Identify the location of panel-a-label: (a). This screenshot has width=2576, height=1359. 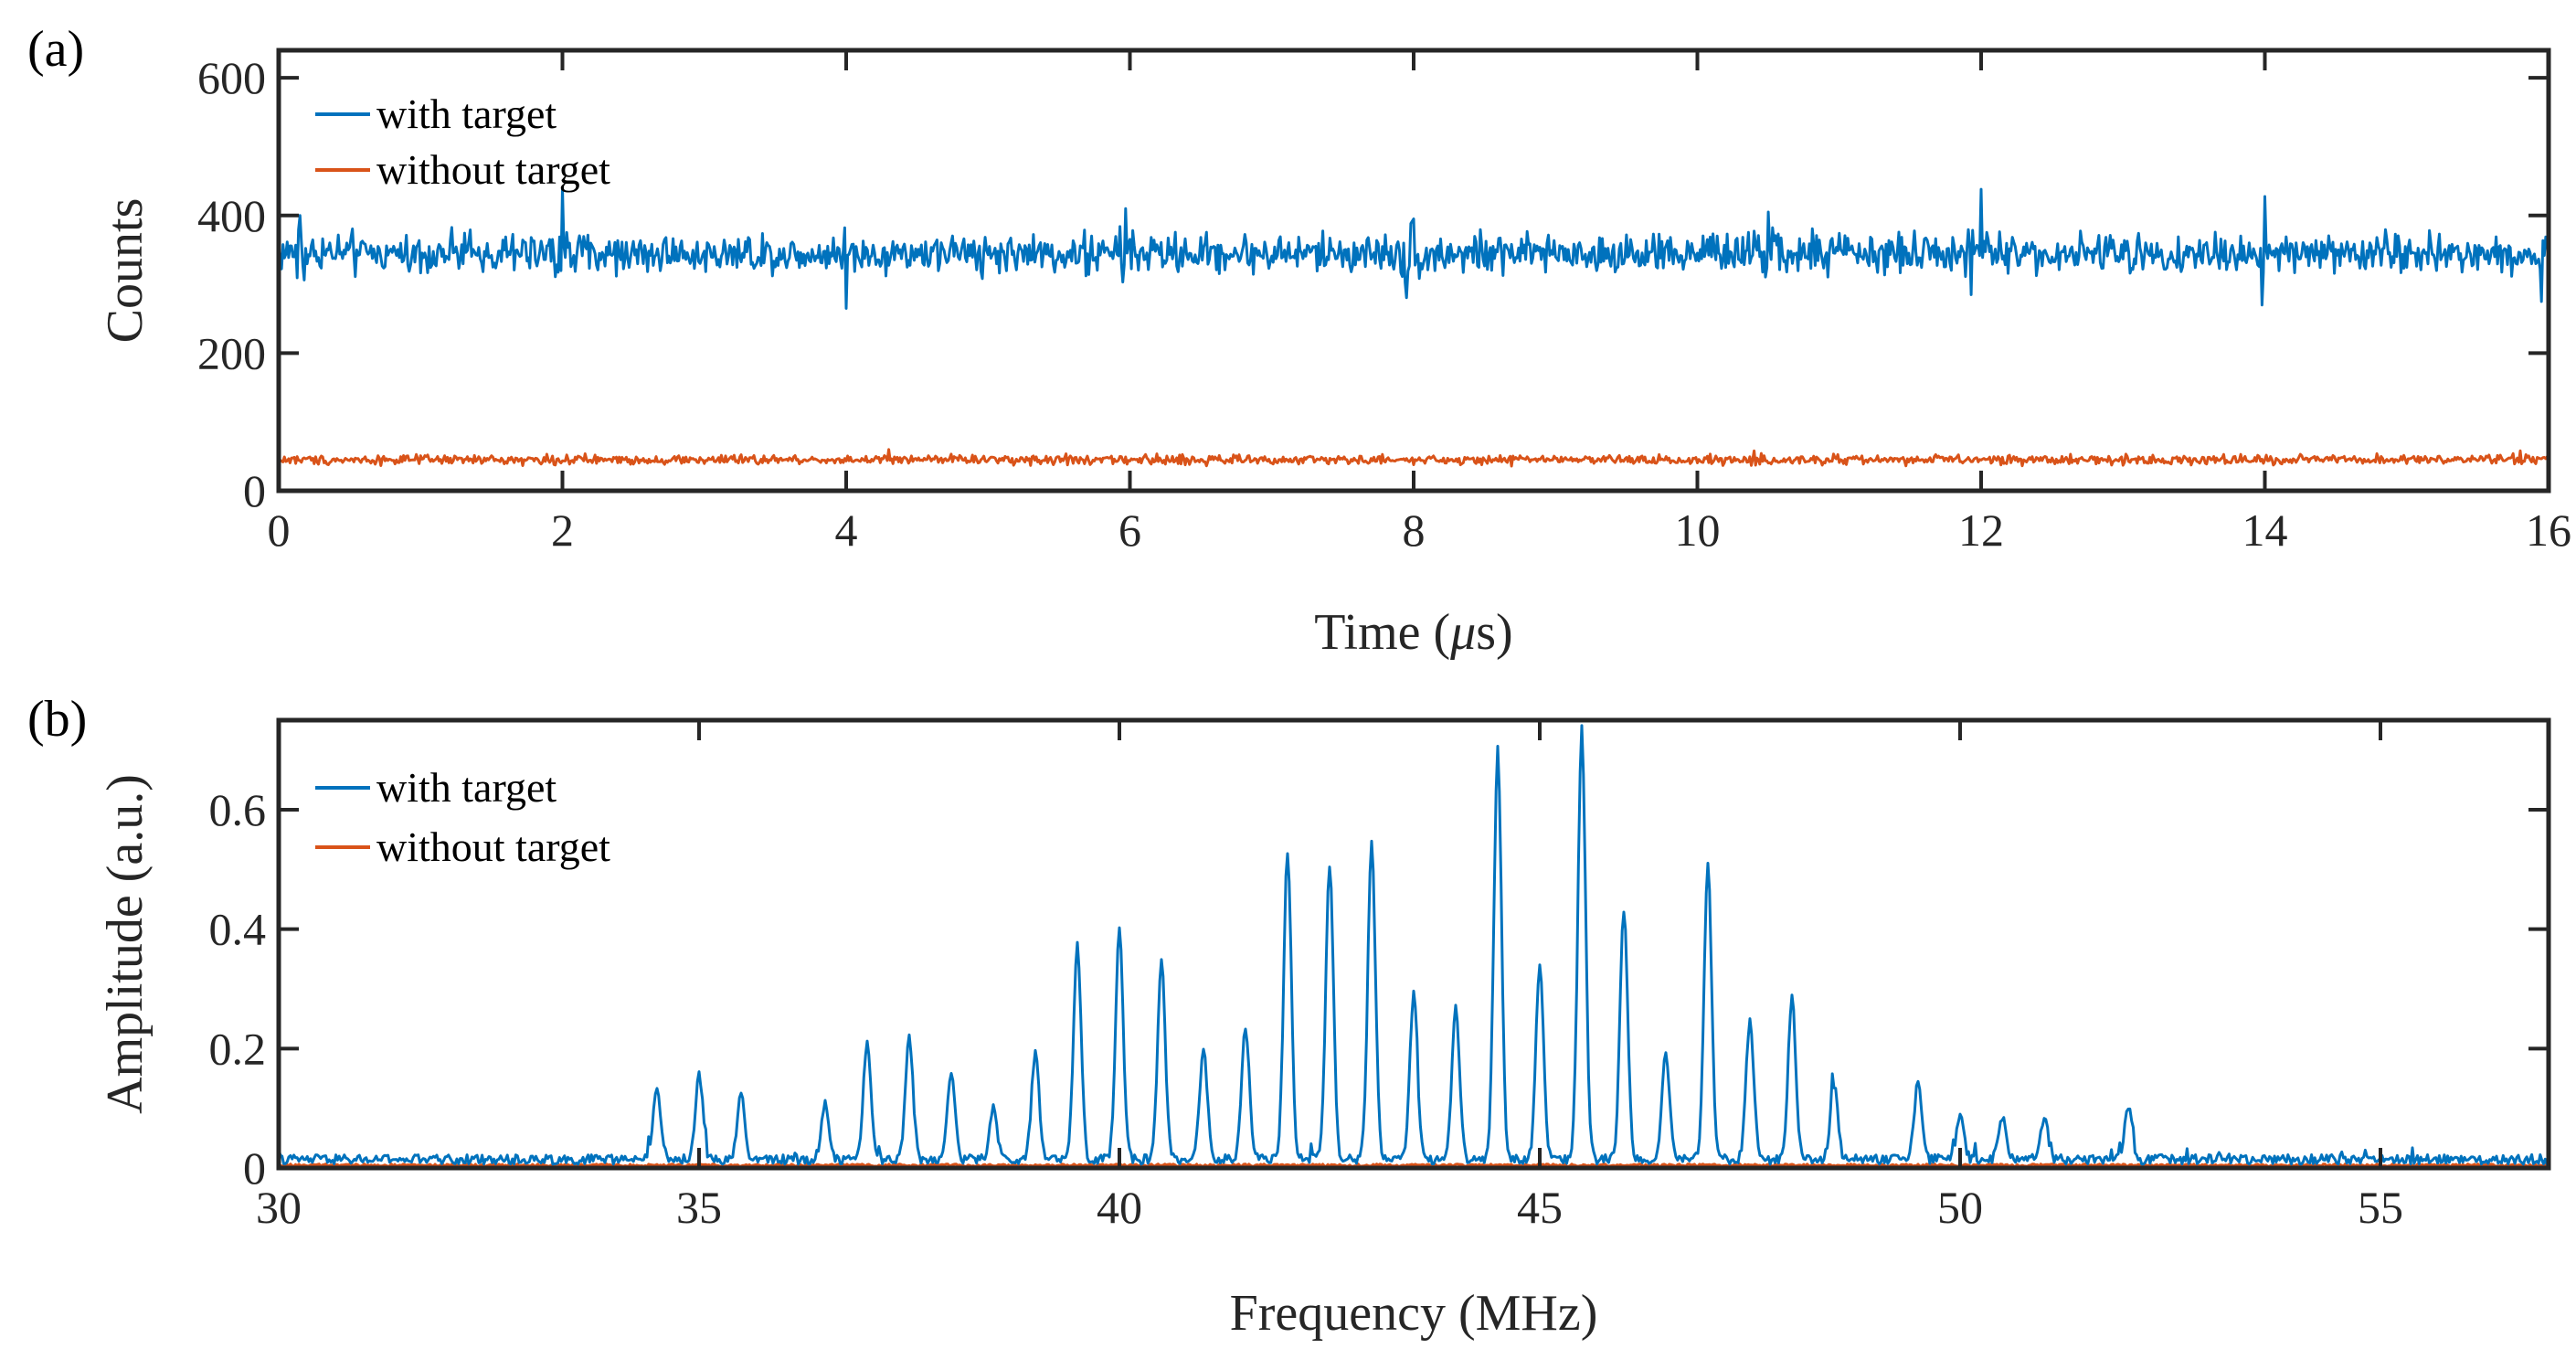
(55, 50).